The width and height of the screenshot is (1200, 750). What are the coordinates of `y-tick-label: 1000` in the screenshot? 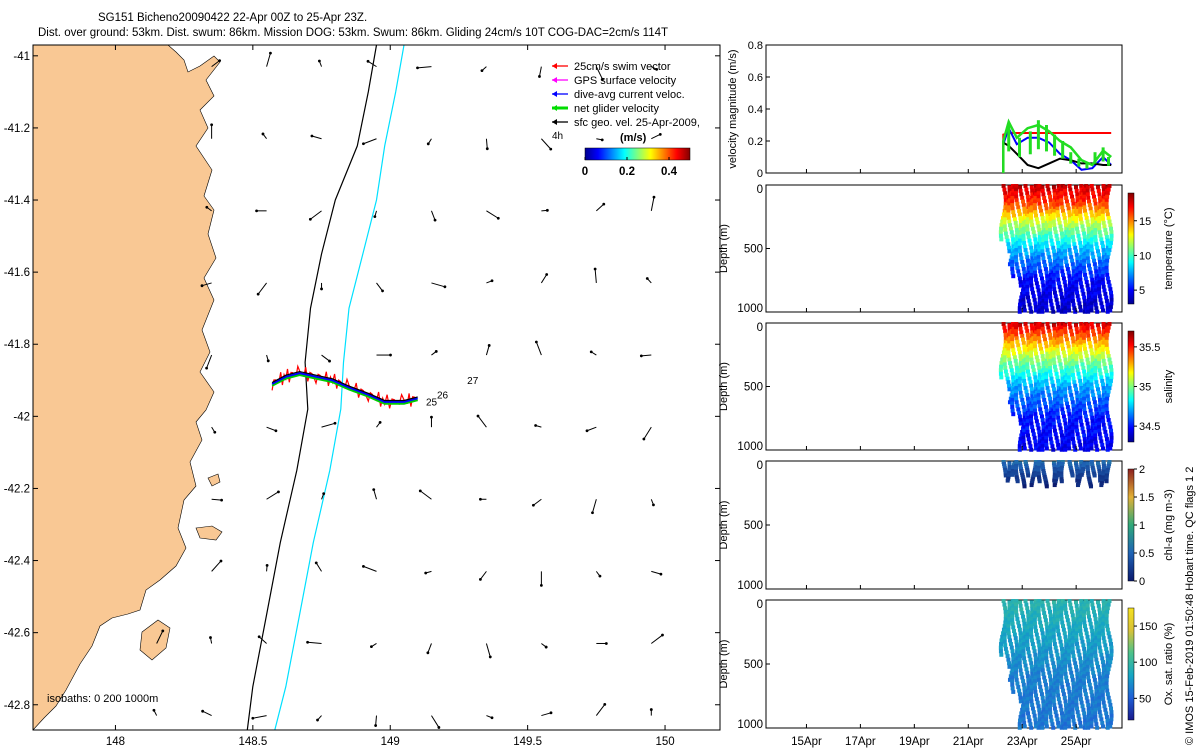 It's located at (750, 447).